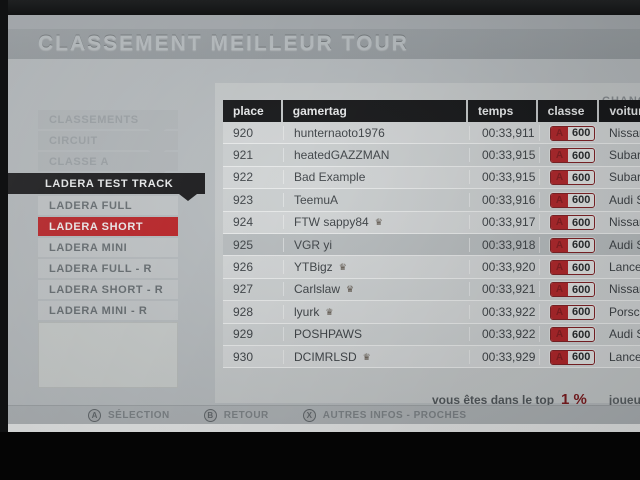  I want to click on legend-back: B RETOUR, so click(236, 415).